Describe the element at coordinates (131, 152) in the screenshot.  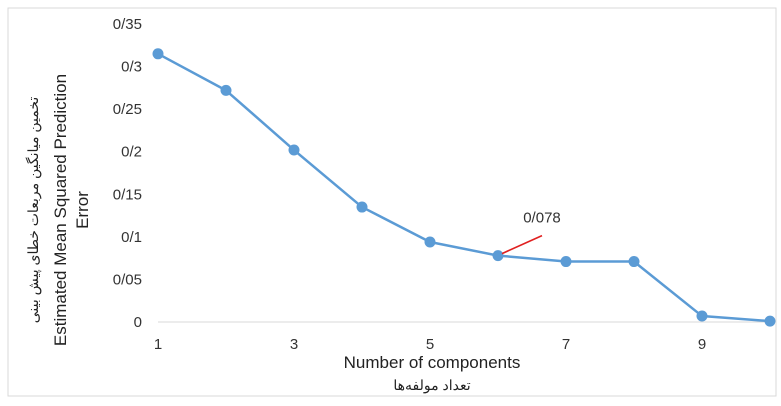
I see `y-tick-label: 0/2` at that location.